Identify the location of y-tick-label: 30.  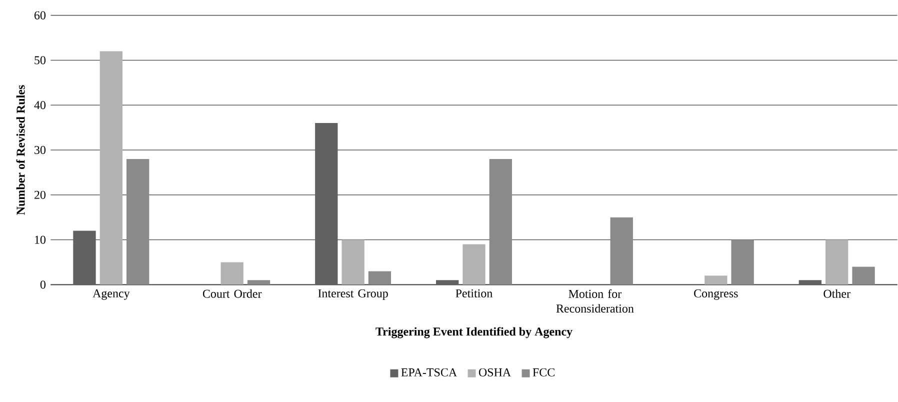
(40, 150).